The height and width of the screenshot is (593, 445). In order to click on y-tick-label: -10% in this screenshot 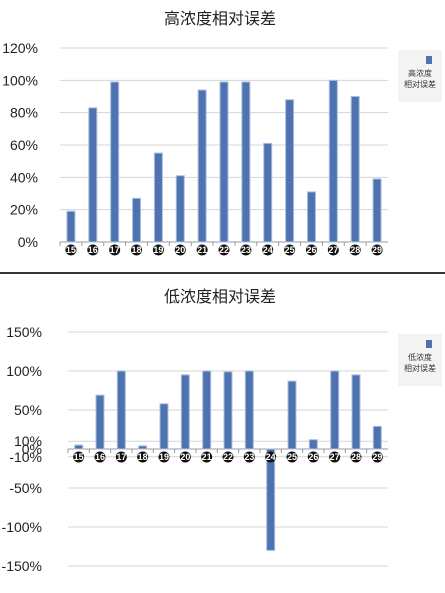, I will do `click(25, 457)`.